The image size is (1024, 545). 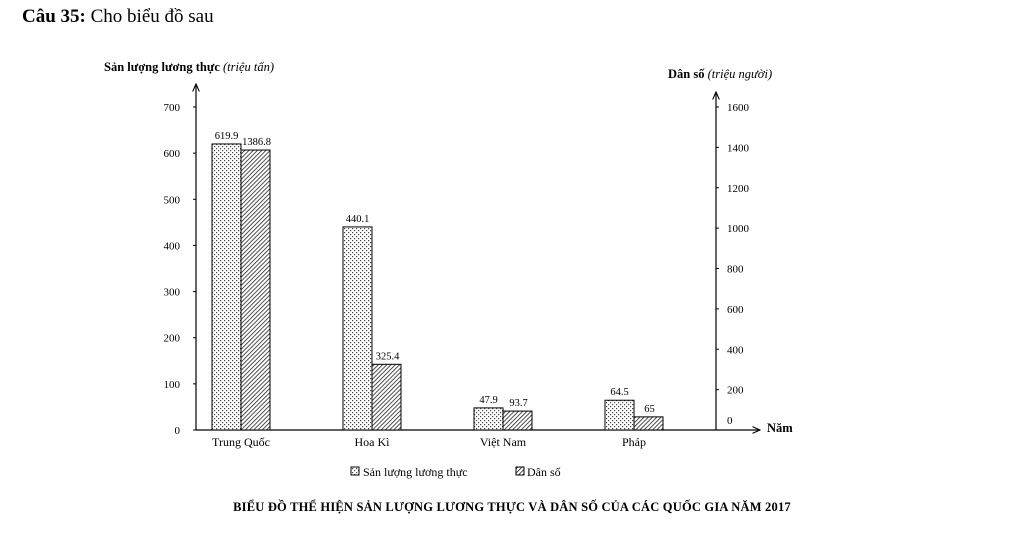 What do you see at coordinates (172, 154) in the screenshot?
I see `left-tick-label: 600` at bounding box center [172, 154].